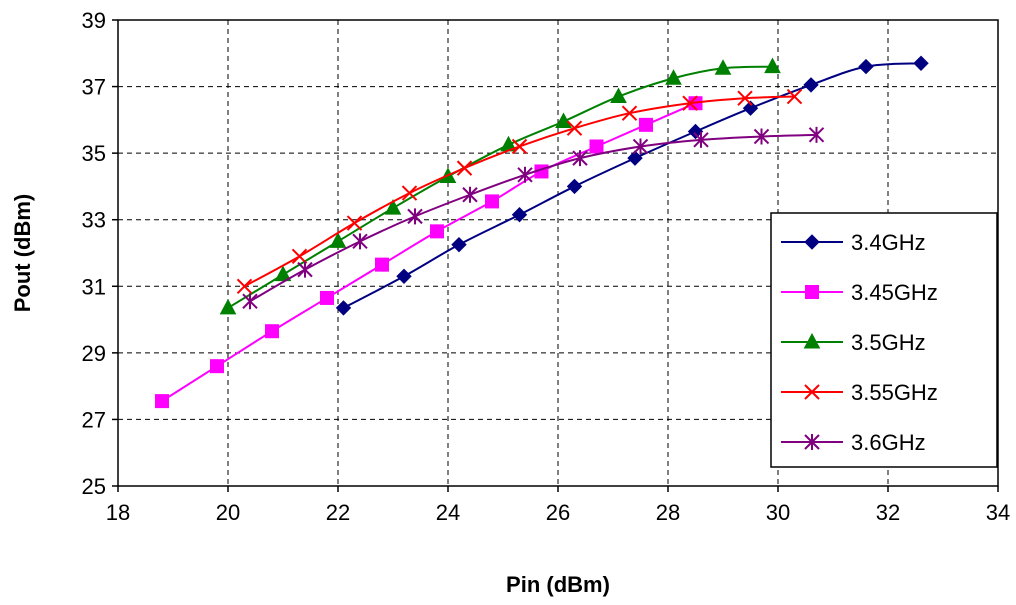  I want to click on y-tick-label: 25, so click(94, 486).